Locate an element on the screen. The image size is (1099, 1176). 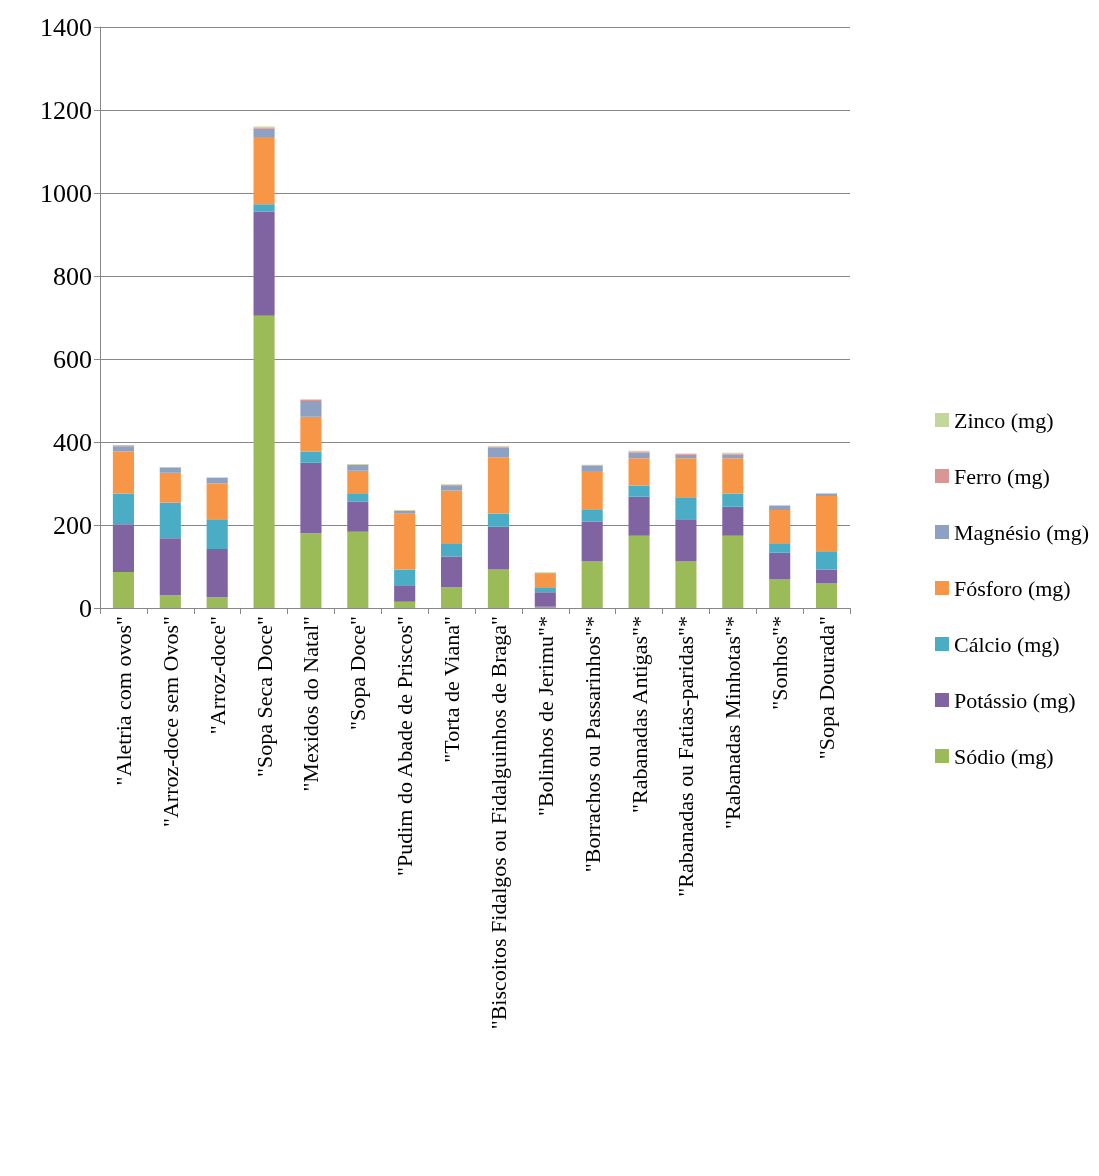
x-tick-label: "Rabanadas Antigas"* is located at coordinates (639, 714).